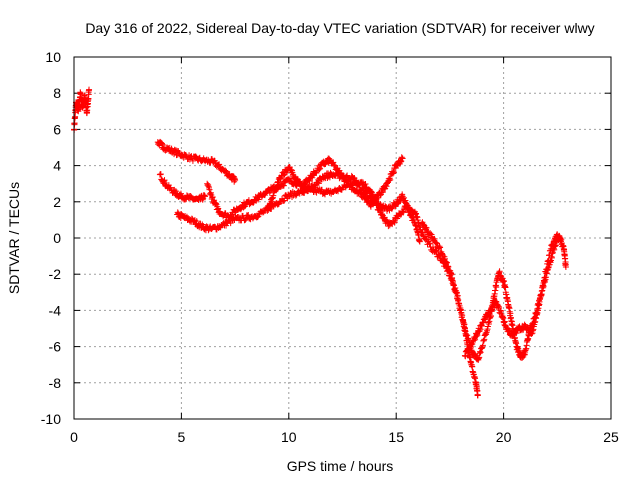 The height and width of the screenshot is (485, 640). What do you see at coordinates (57, 166) in the screenshot?
I see `y-tick-label: 4` at bounding box center [57, 166].